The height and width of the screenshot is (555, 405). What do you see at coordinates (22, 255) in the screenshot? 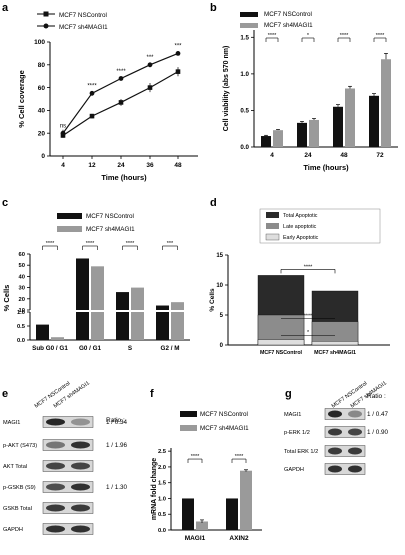
I see `panel-c-y-tick-label: 60` at bounding box center [22, 255].